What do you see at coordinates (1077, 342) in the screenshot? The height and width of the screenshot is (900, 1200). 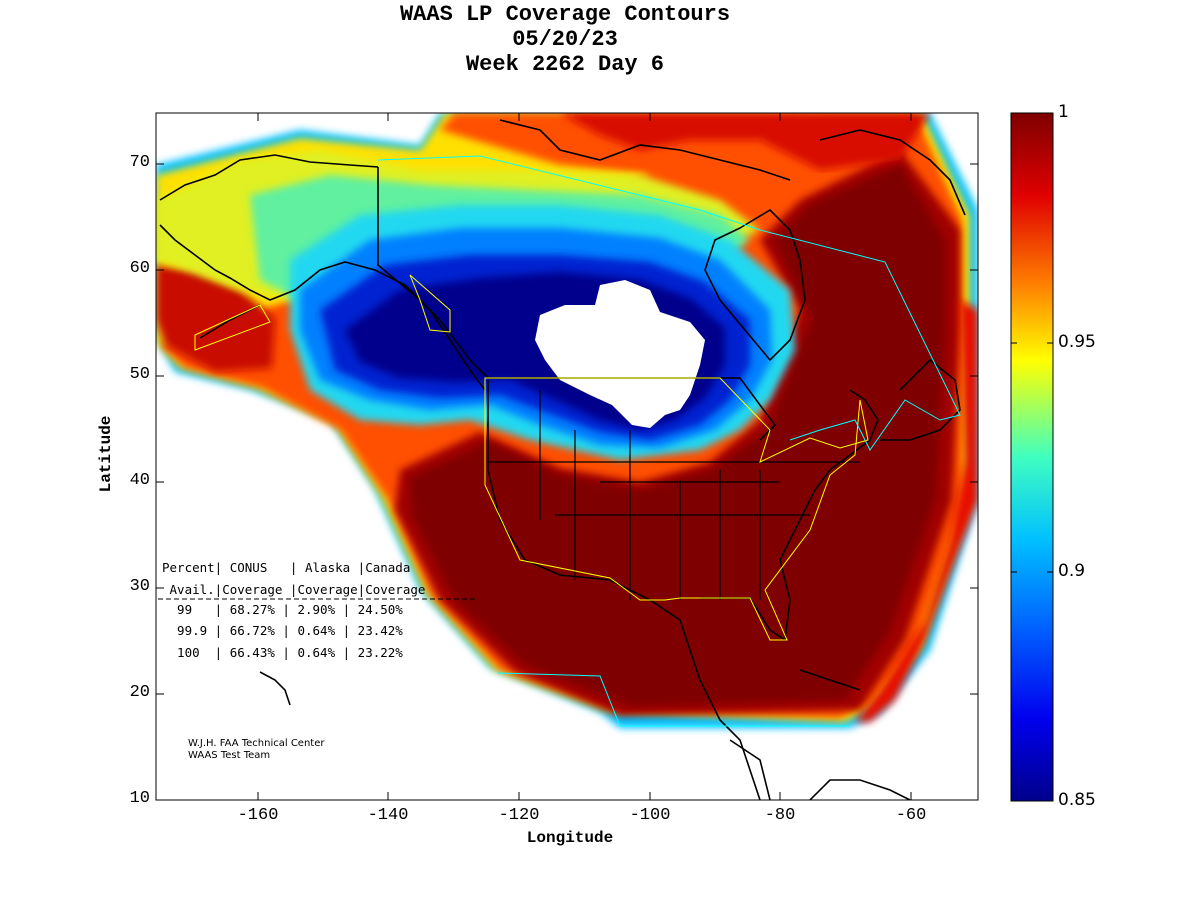 I see `colorbar-label-095: 0.95` at bounding box center [1077, 342].